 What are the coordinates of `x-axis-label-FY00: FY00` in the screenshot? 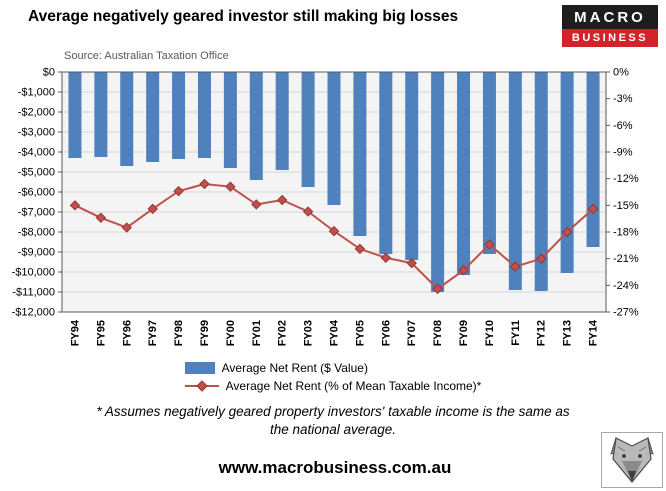 It's located at (231, 333).